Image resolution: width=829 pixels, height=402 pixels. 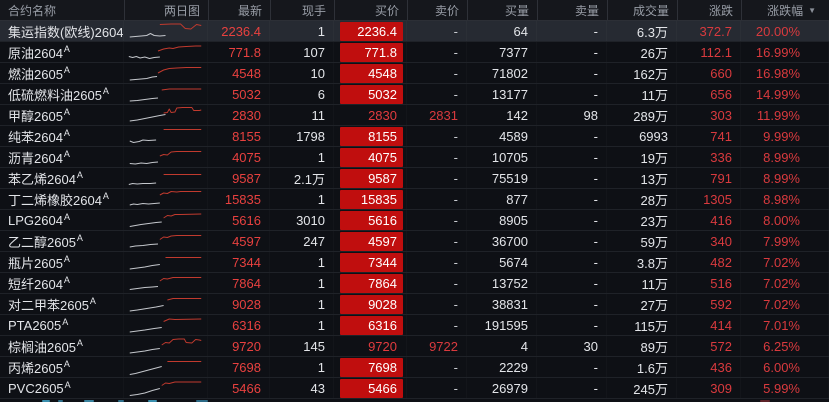 What do you see at coordinates (180, 153) in the screenshot?
I see `sparkline-day2-line` at bounding box center [180, 153].